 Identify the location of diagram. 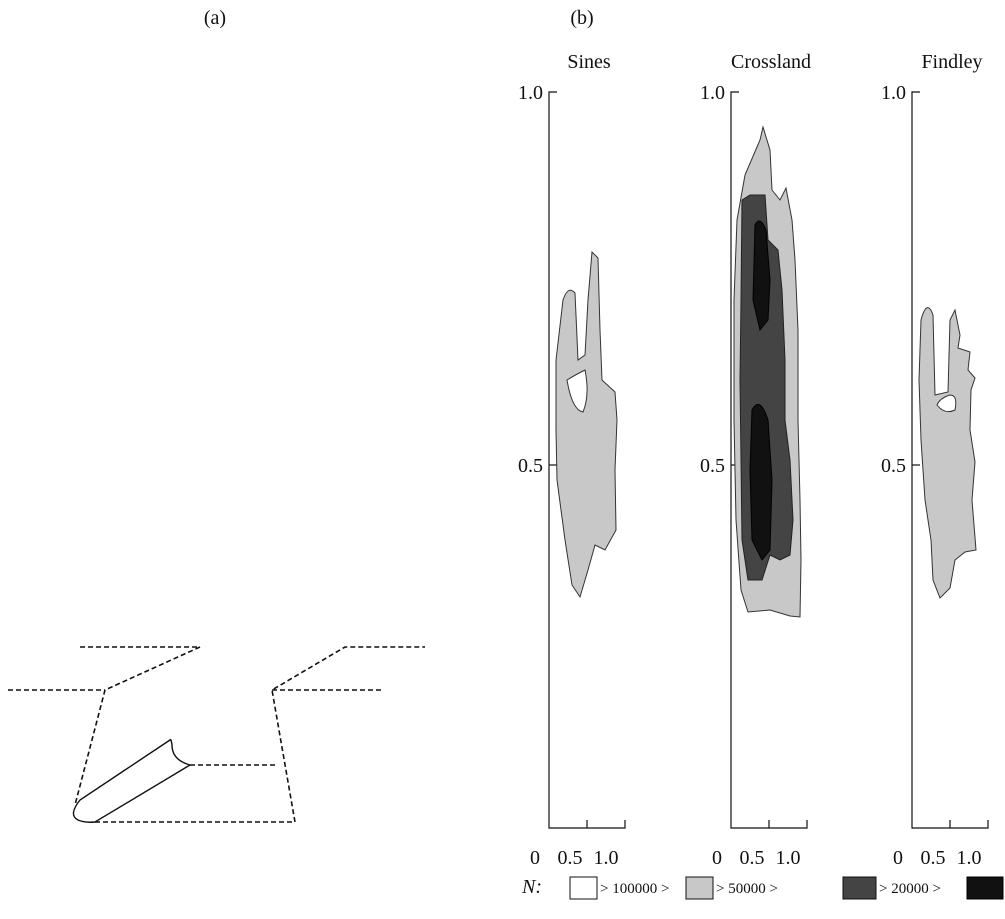
(216, 734).